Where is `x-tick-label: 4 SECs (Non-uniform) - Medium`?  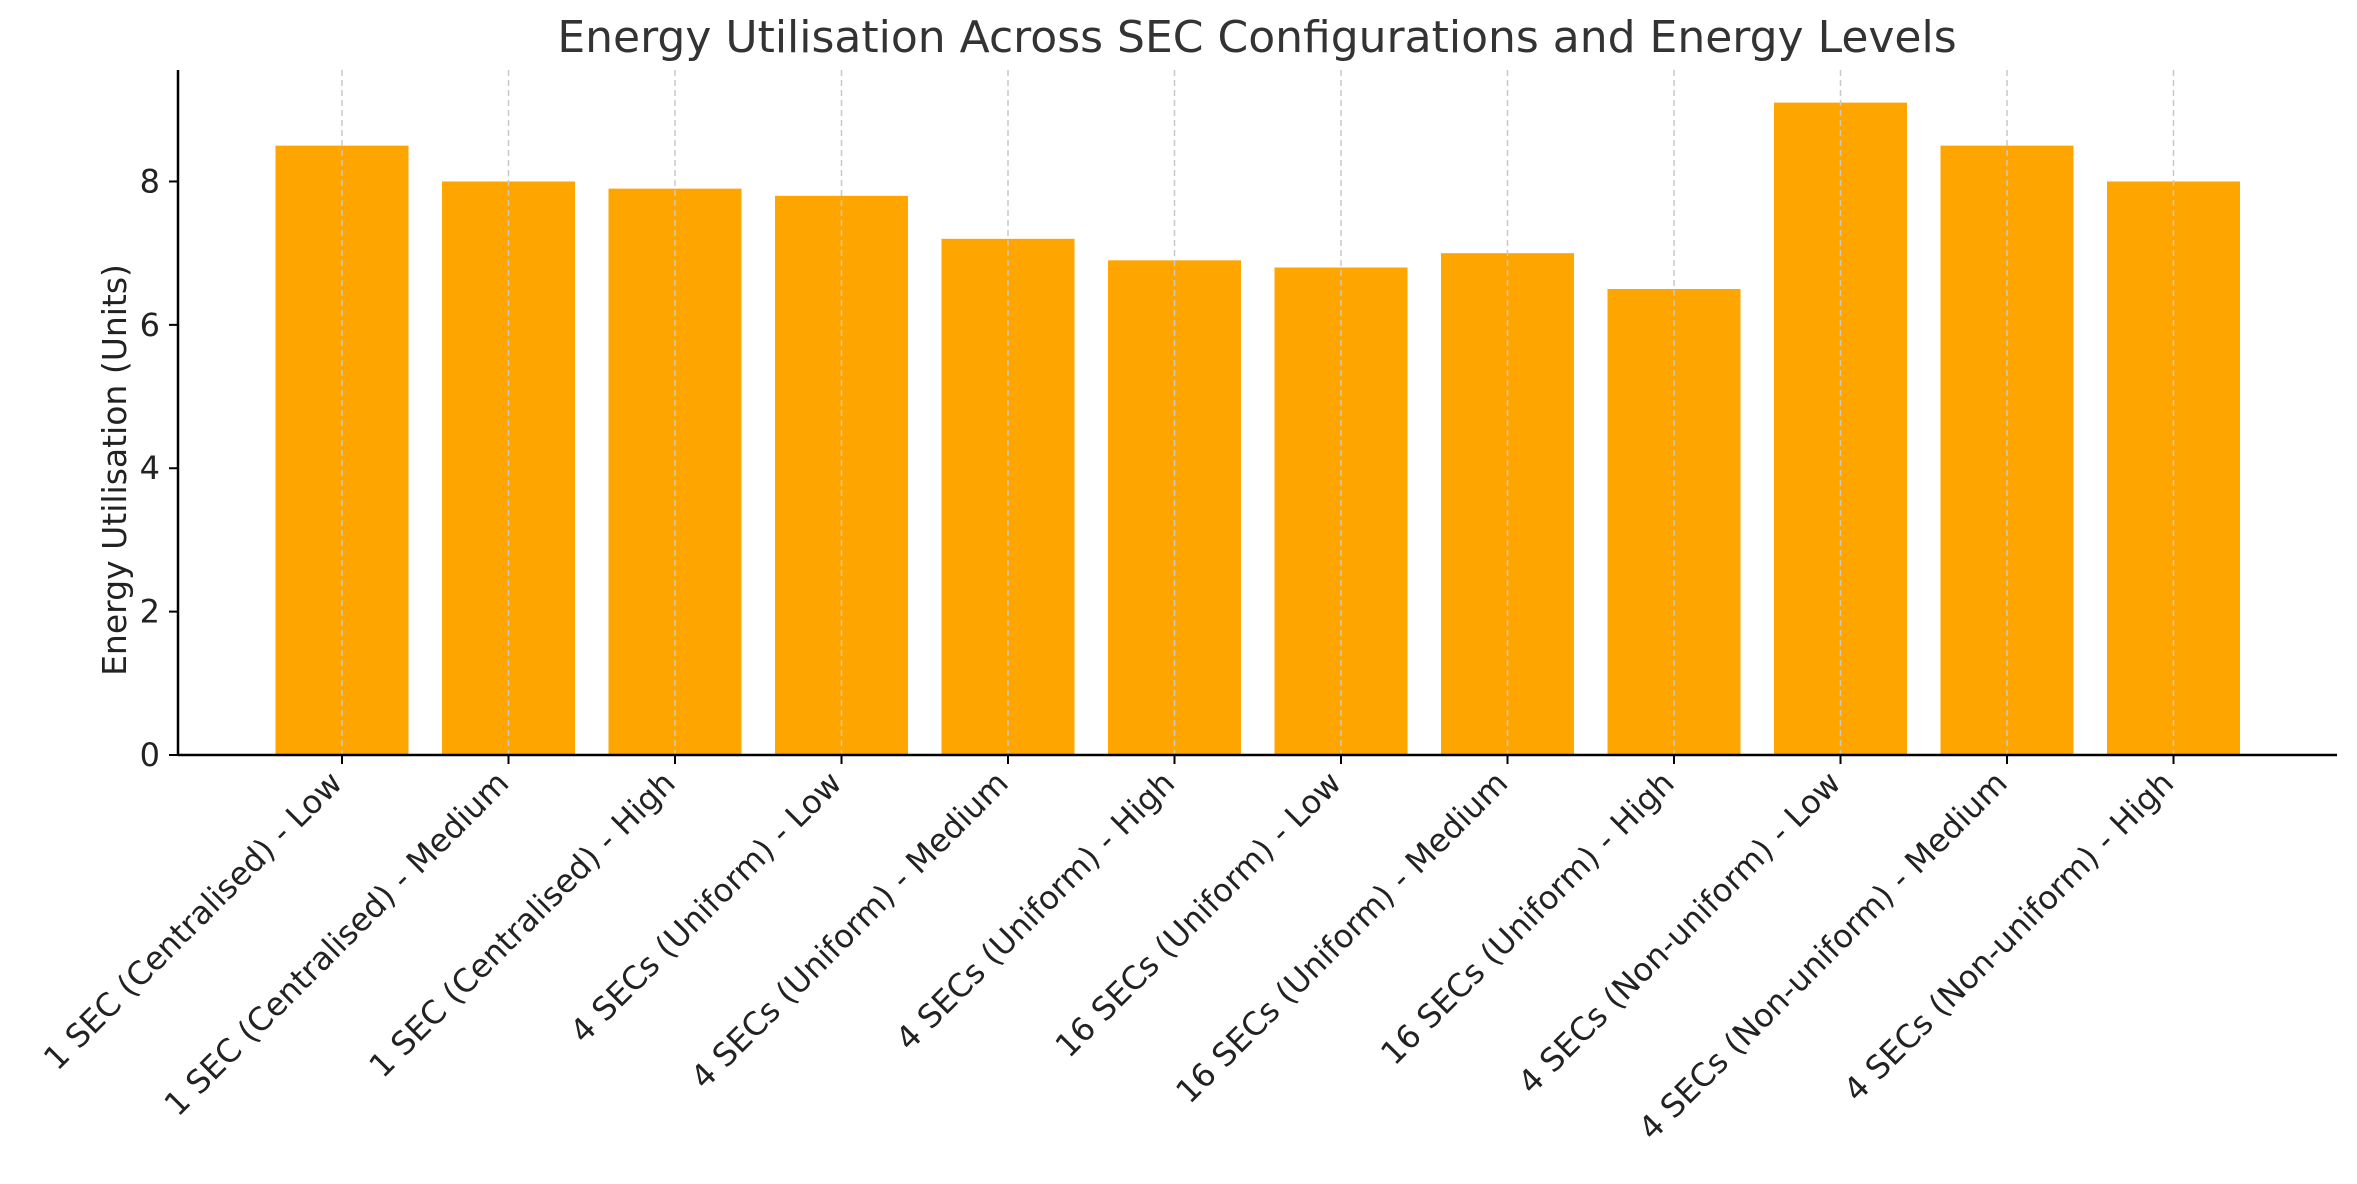 x-tick-label: 4 SECs (Non-uniform) - Medium is located at coordinates (1823, 956).